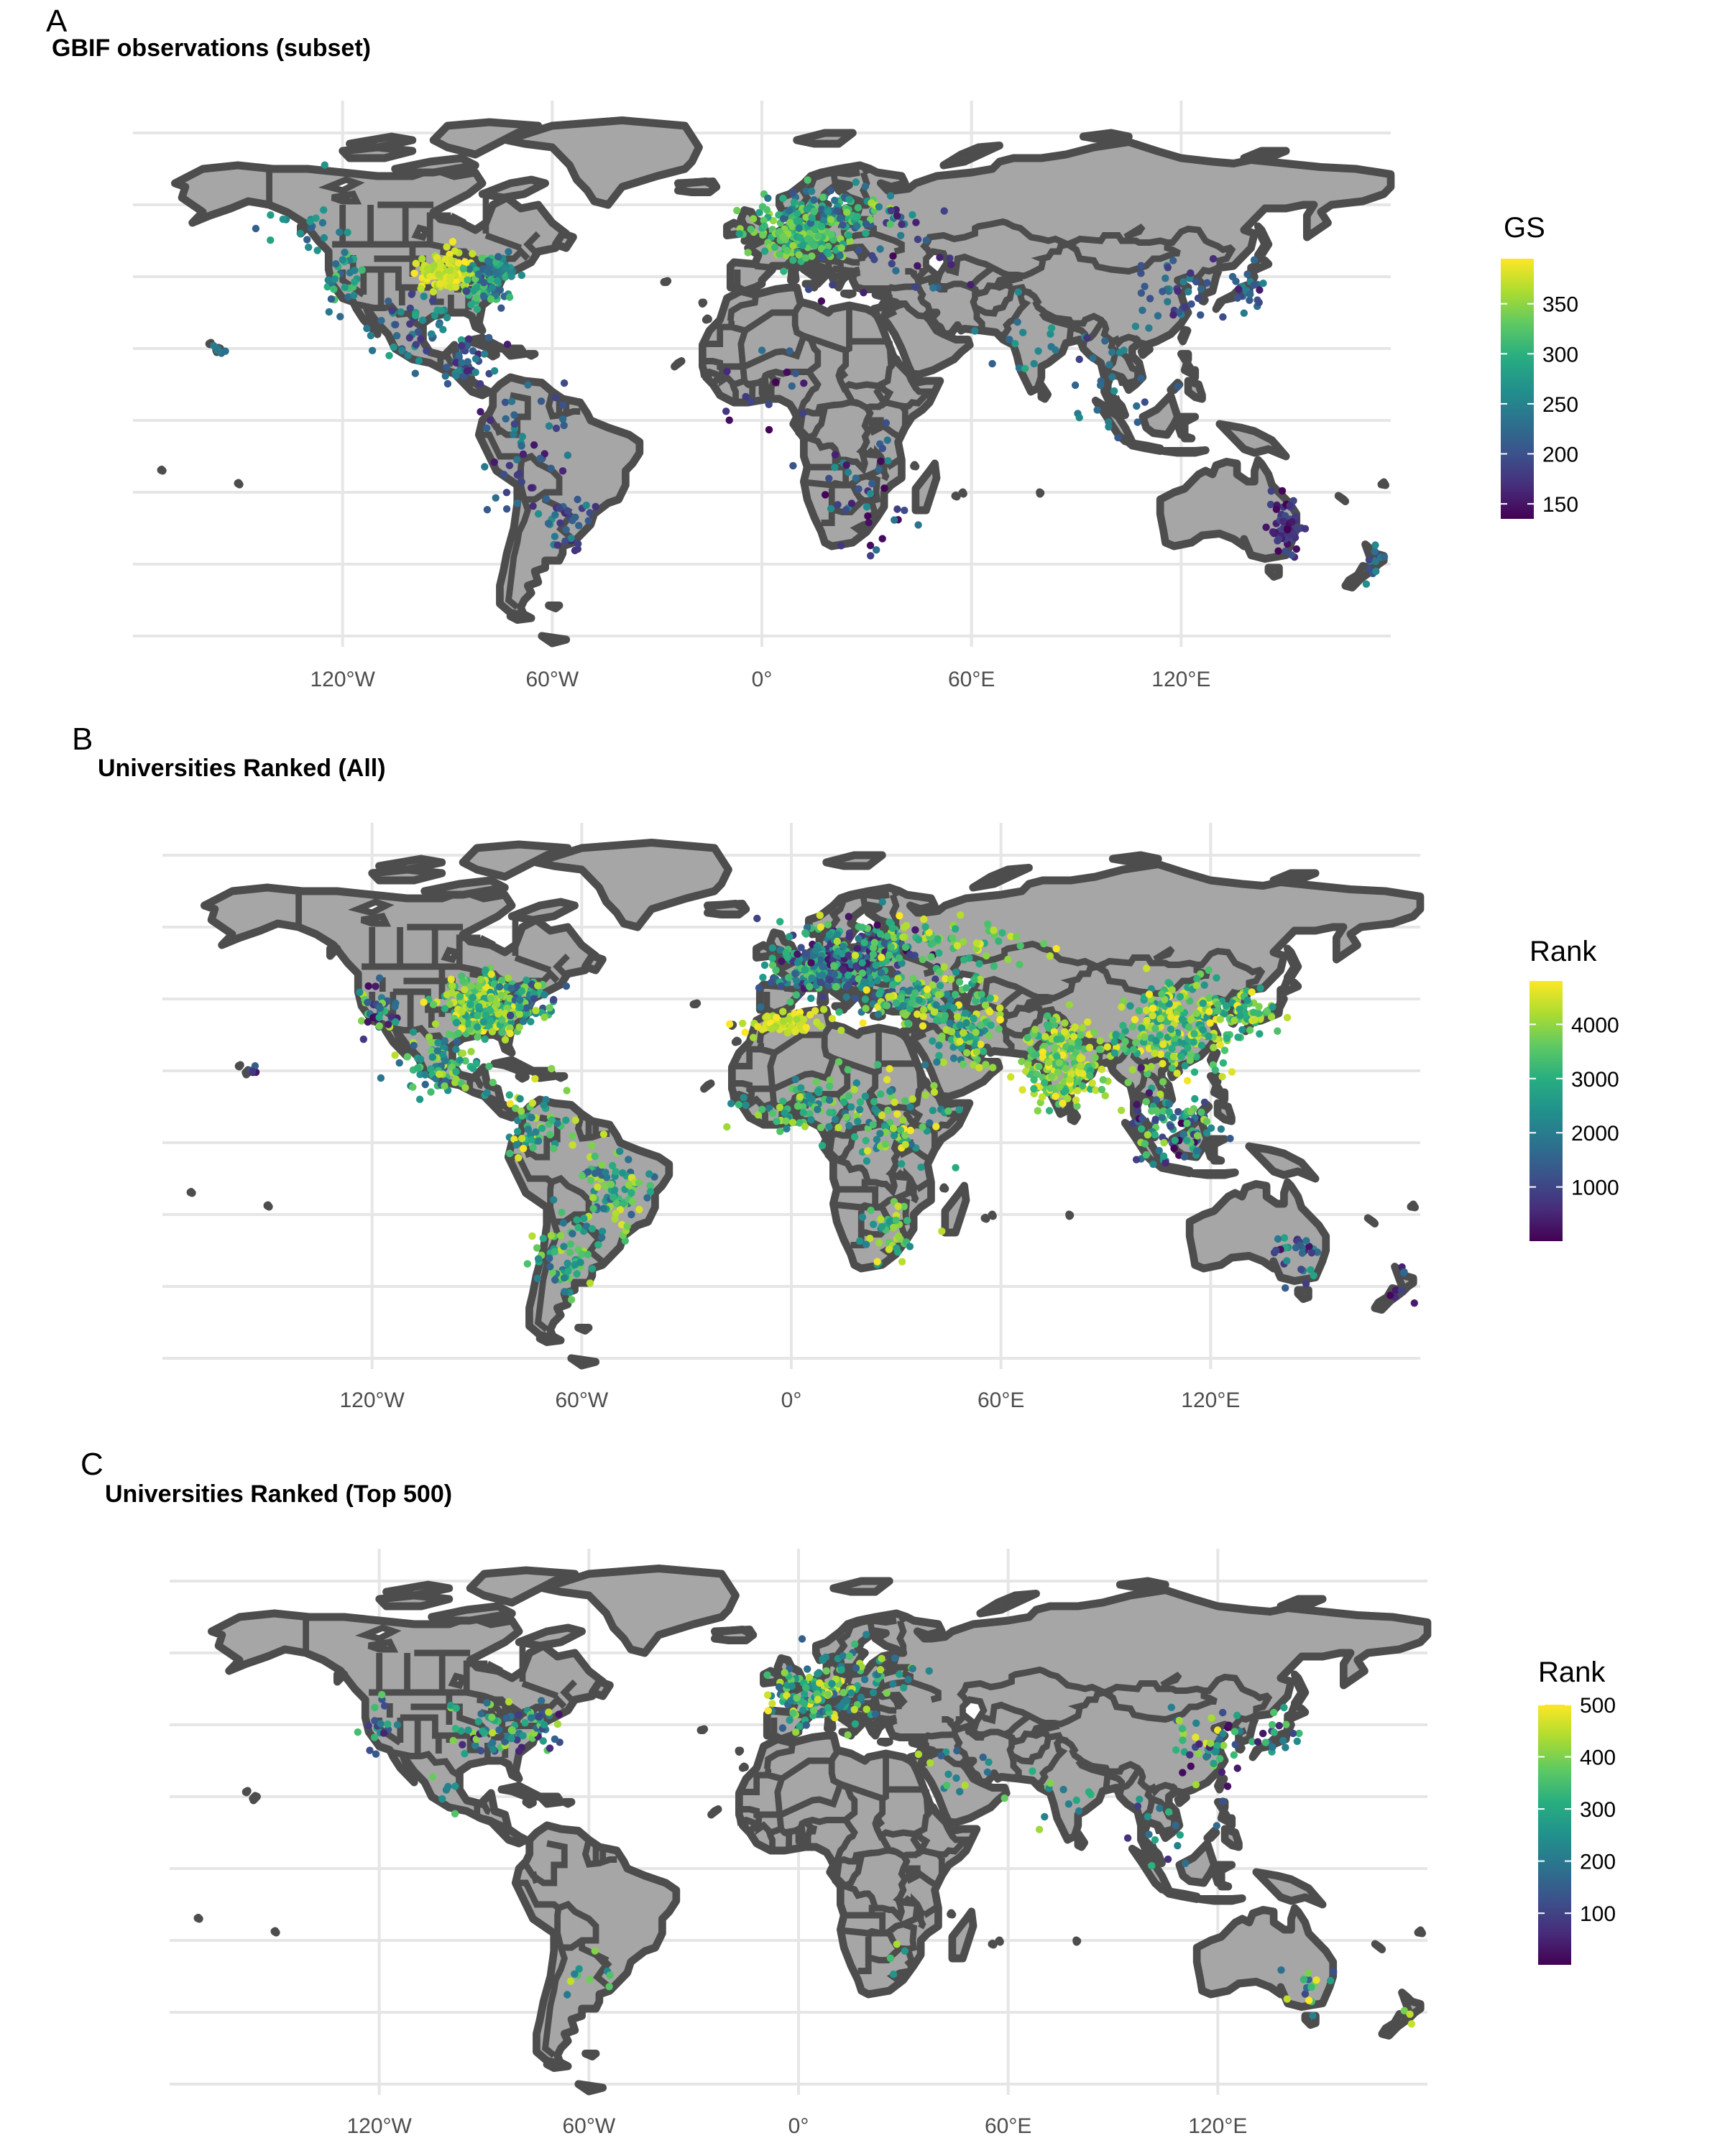 Image resolution: width=1725 pixels, height=2156 pixels. What do you see at coordinates (1560, 355) in the screenshot?
I see `colorbar-tick-label: 300` at bounding box center [1560, 355].